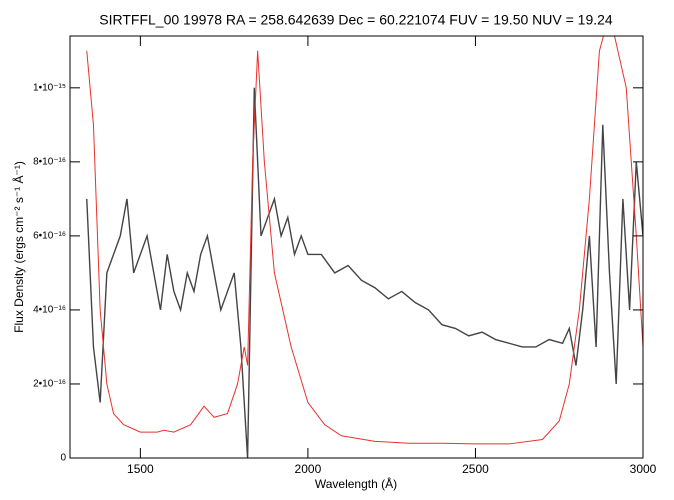  Describe the element at coordinates (49, 310) in the screenshot. I see `y-tick-label: 4•10⁻¹⁶` at that location.